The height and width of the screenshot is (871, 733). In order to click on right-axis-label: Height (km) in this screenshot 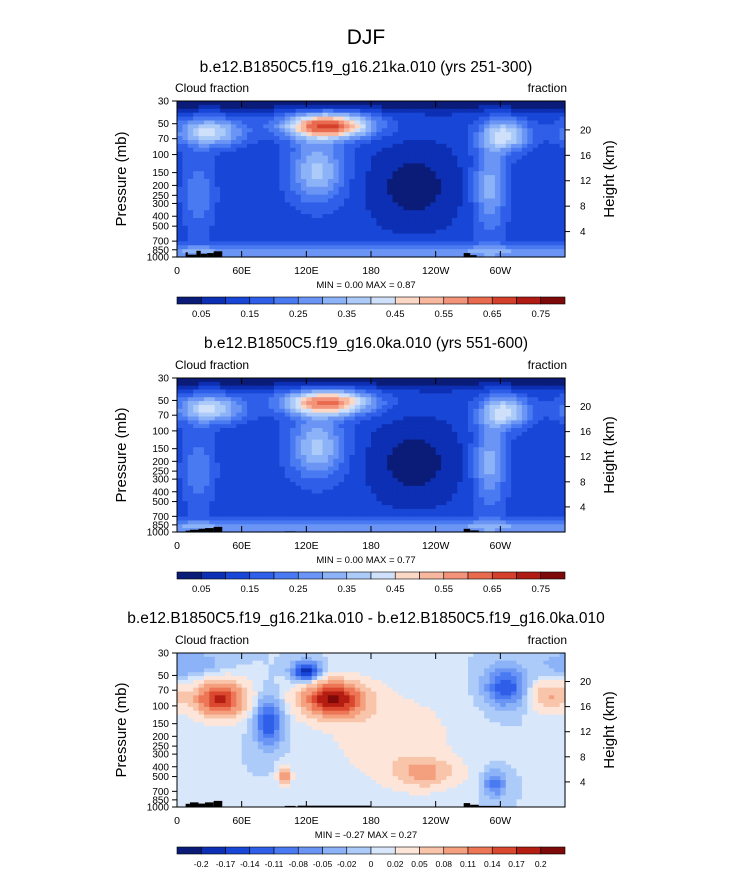, I will do `click(609, 179)`.